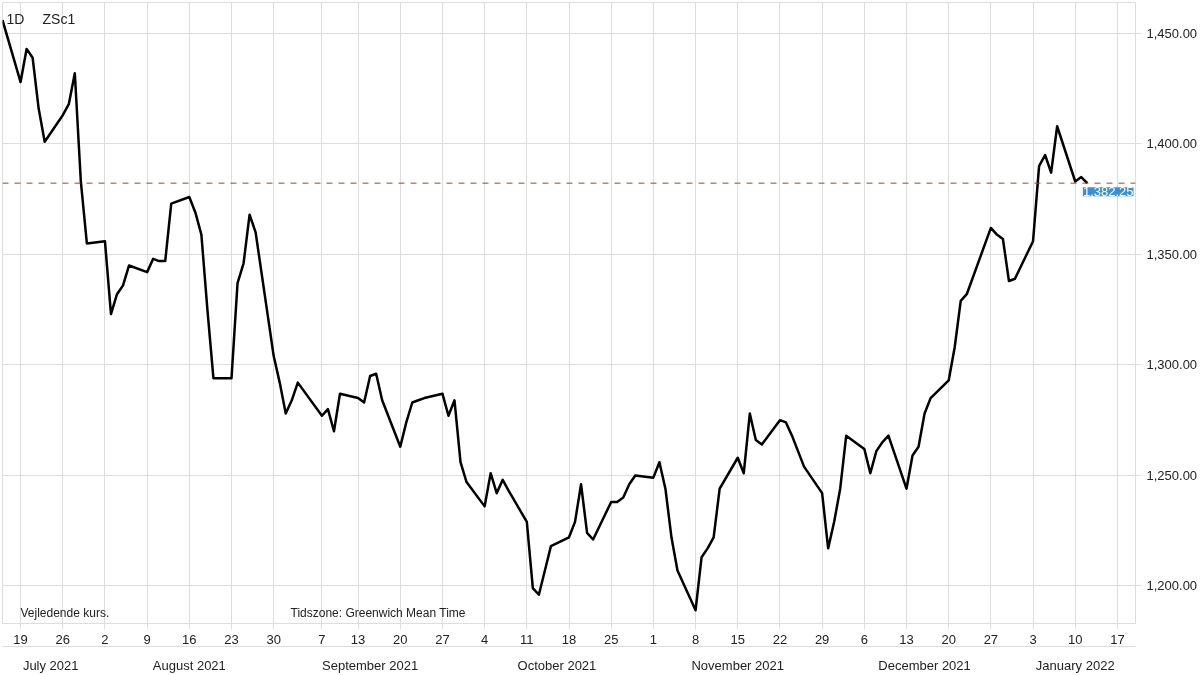 The height and width of the screenshot is (675, 1200). What do you see at coordinates (1075, 639) in the screenshot?
I see `x-tick-label: 10` at bounding box center [1075, 639].